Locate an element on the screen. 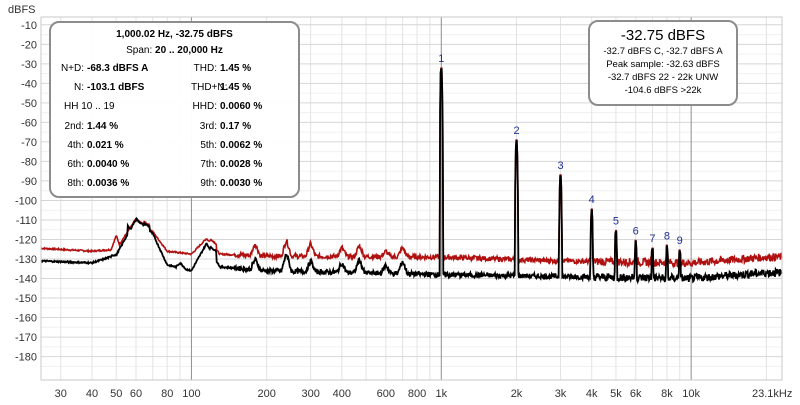  y-axis-label: dBFS is located at coordinates (22, 10).